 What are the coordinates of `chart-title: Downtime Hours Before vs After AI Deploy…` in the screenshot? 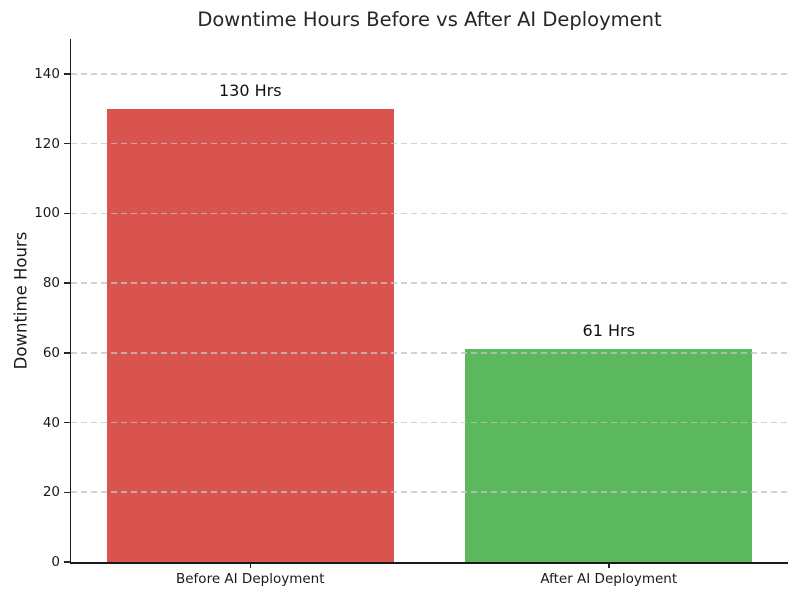 It's located at (429, 19).